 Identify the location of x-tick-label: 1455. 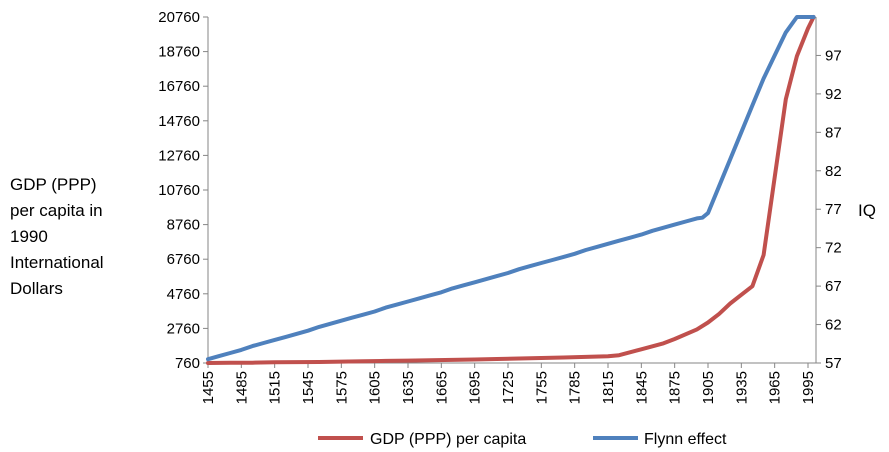
(208, 387).